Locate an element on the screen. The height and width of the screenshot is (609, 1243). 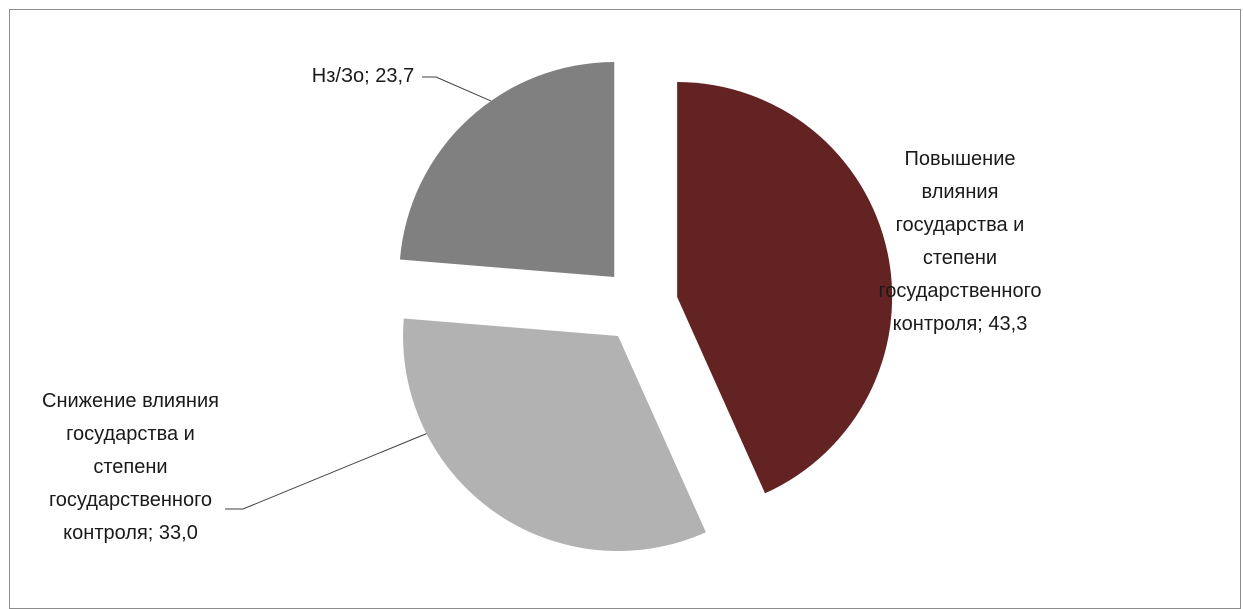
slice-label-hard-to-answer: Нз/Зо; 23,7 is located at coordinates (363, 76).